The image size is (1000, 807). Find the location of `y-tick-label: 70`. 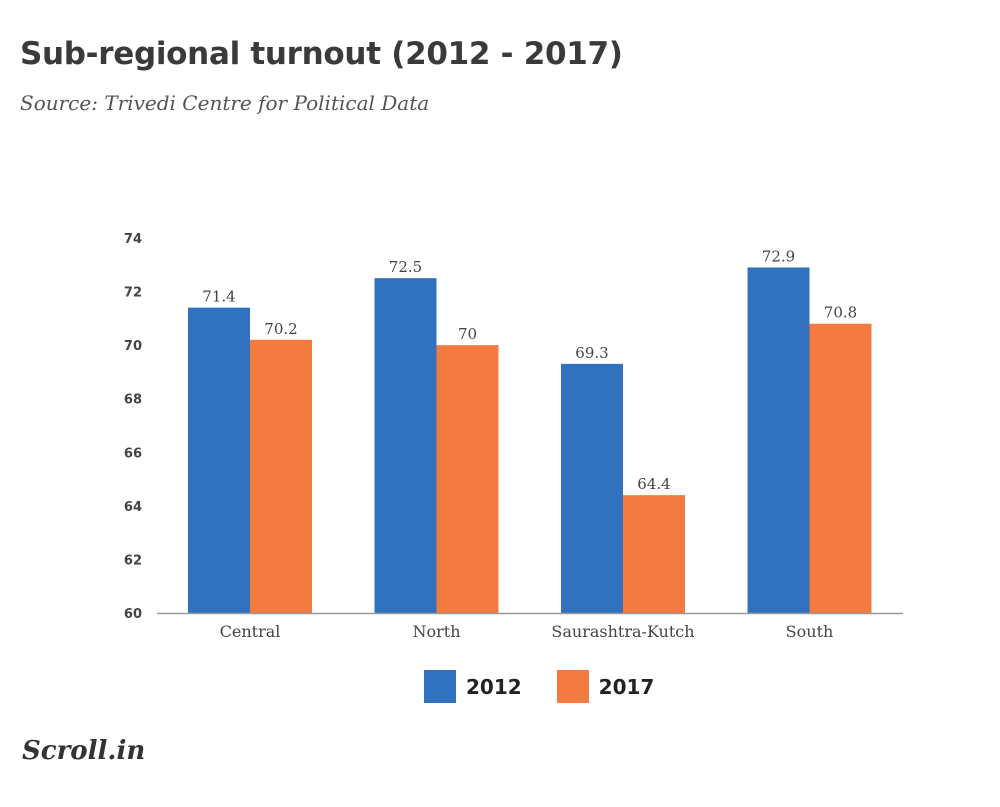

y-tick-label: 70 is located at coordinates (133, 346).